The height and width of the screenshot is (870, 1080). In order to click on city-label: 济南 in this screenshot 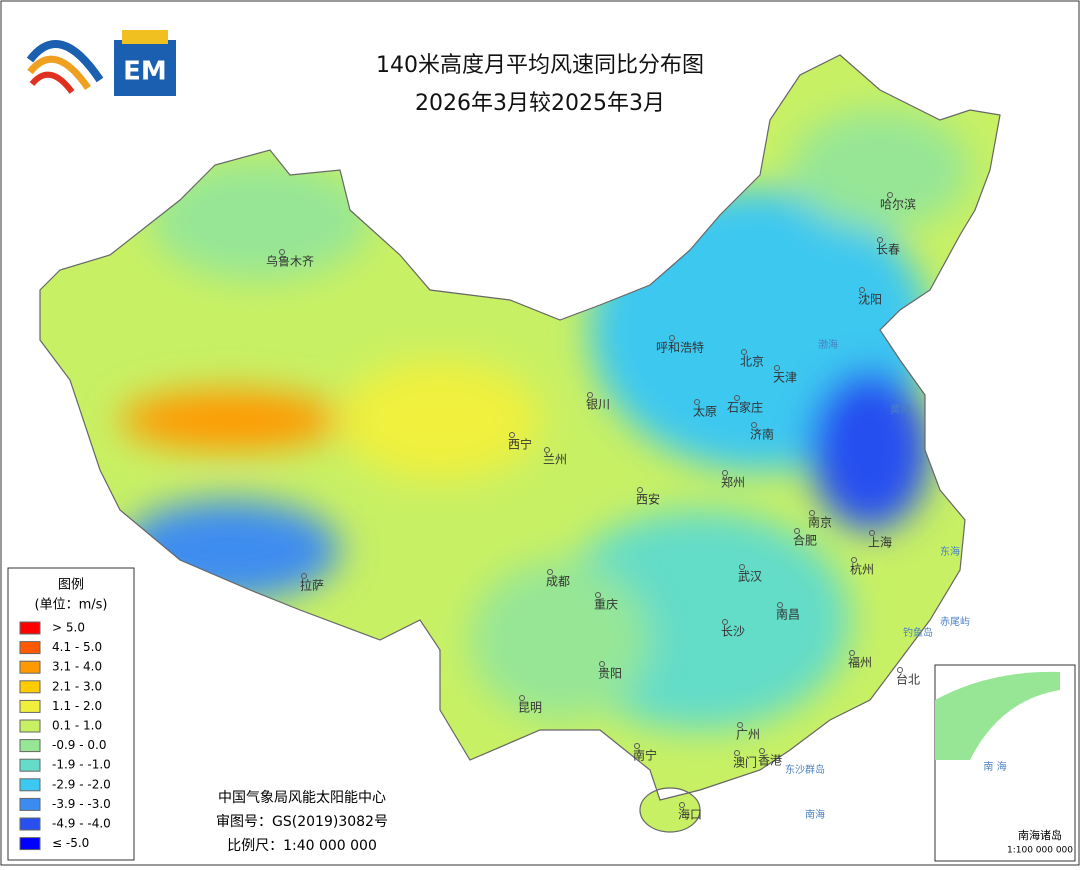, I will do `click(762, 434)`.